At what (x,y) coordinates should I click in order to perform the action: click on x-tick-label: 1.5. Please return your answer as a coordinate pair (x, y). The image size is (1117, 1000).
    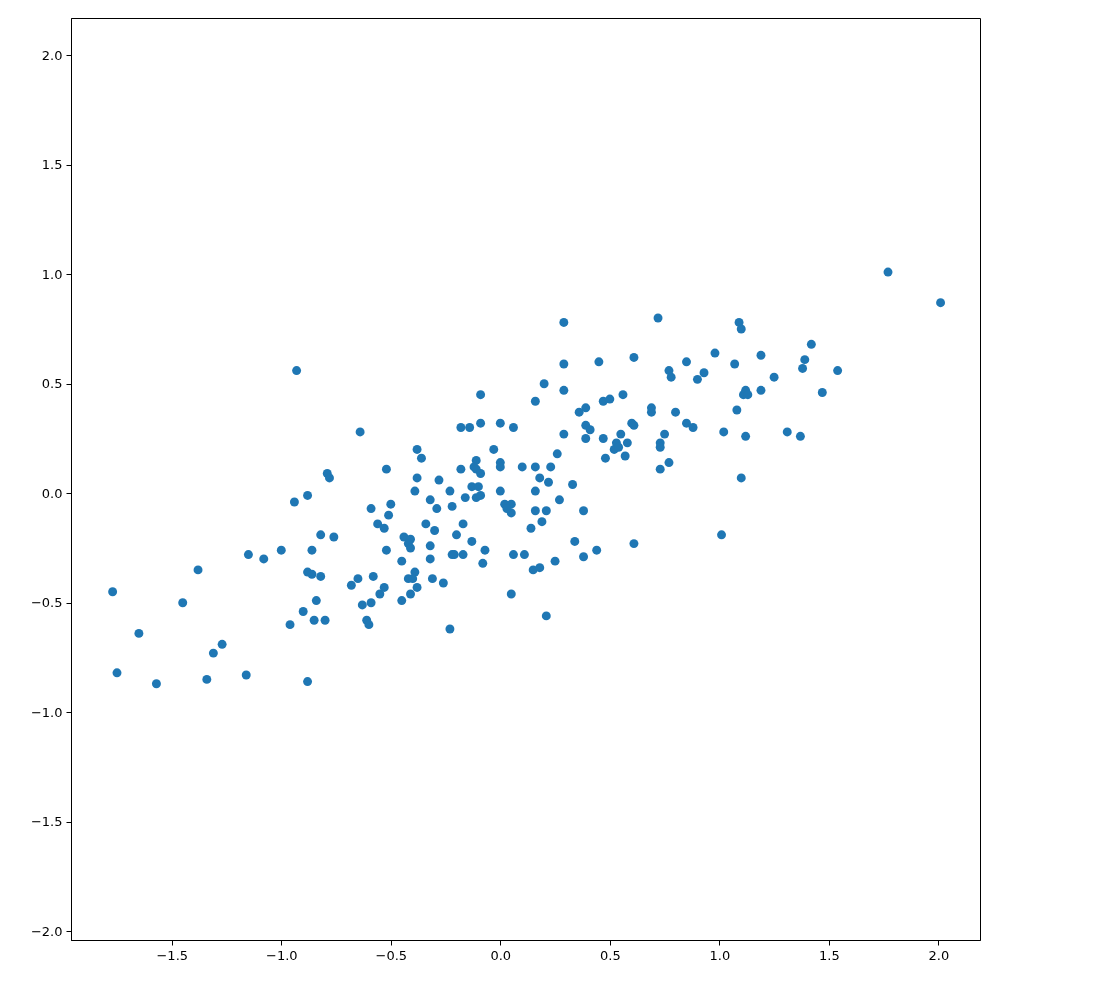
    Looking at the image, I should click on (829, 955).